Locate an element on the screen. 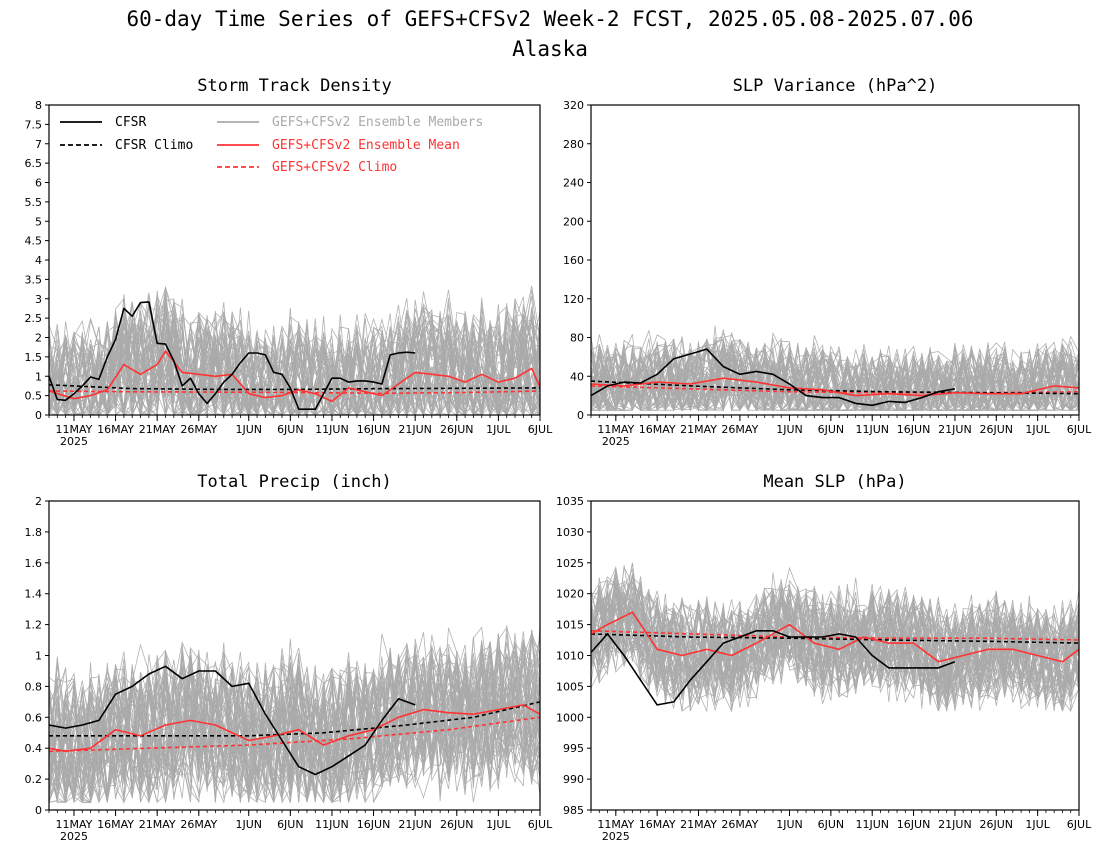 The height and width of the screenshot is (850, 1100). y-tick-label: 0.5 is located at coordinates (34, 396).